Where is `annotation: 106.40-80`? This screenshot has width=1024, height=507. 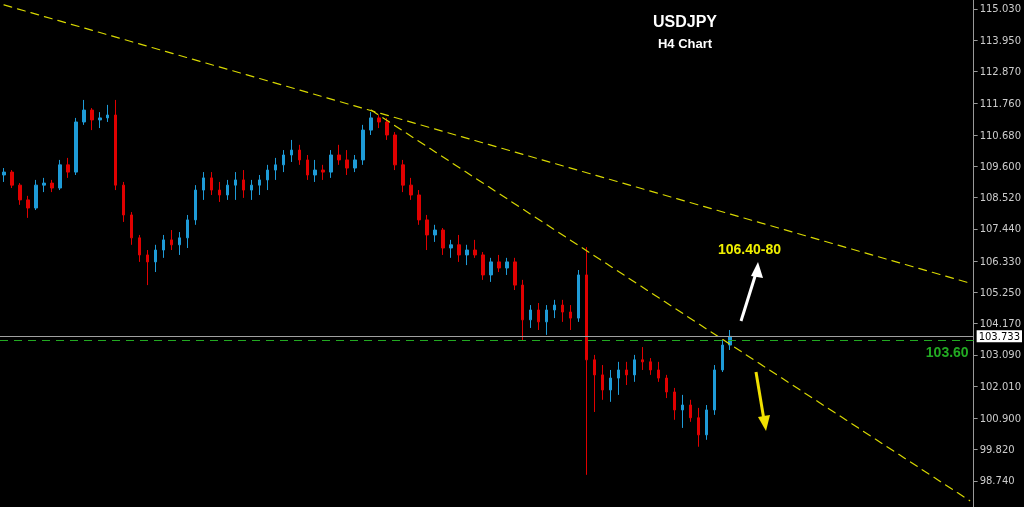 annotation: 106.40-80 is located at coordinates (750, 249).